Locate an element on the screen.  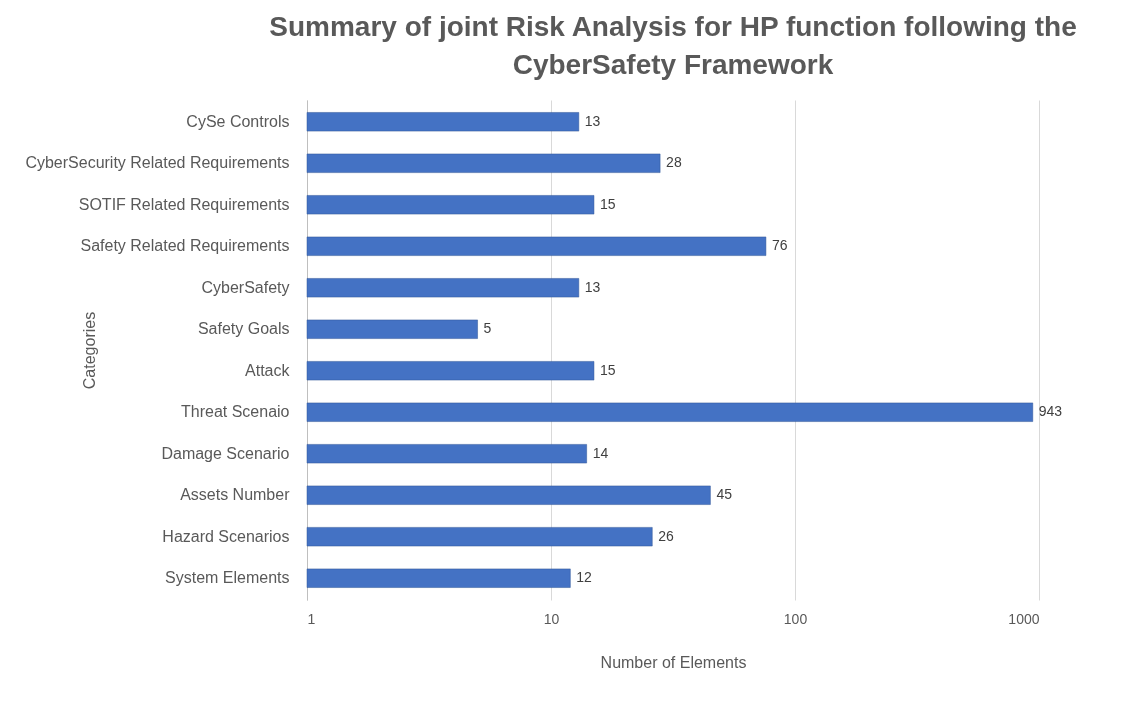
y-tick-label: Threat Scenaio is located at coordinates (235, 412).